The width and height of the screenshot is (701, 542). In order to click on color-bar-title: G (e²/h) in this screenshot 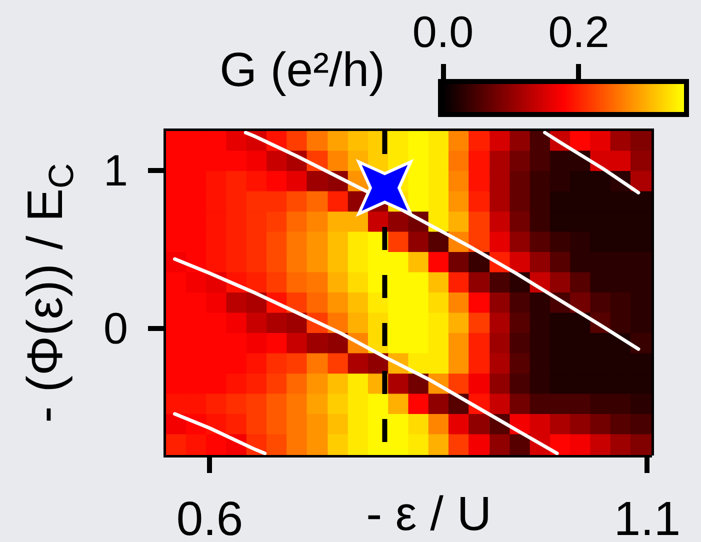, I will do `click(303, 70)`.